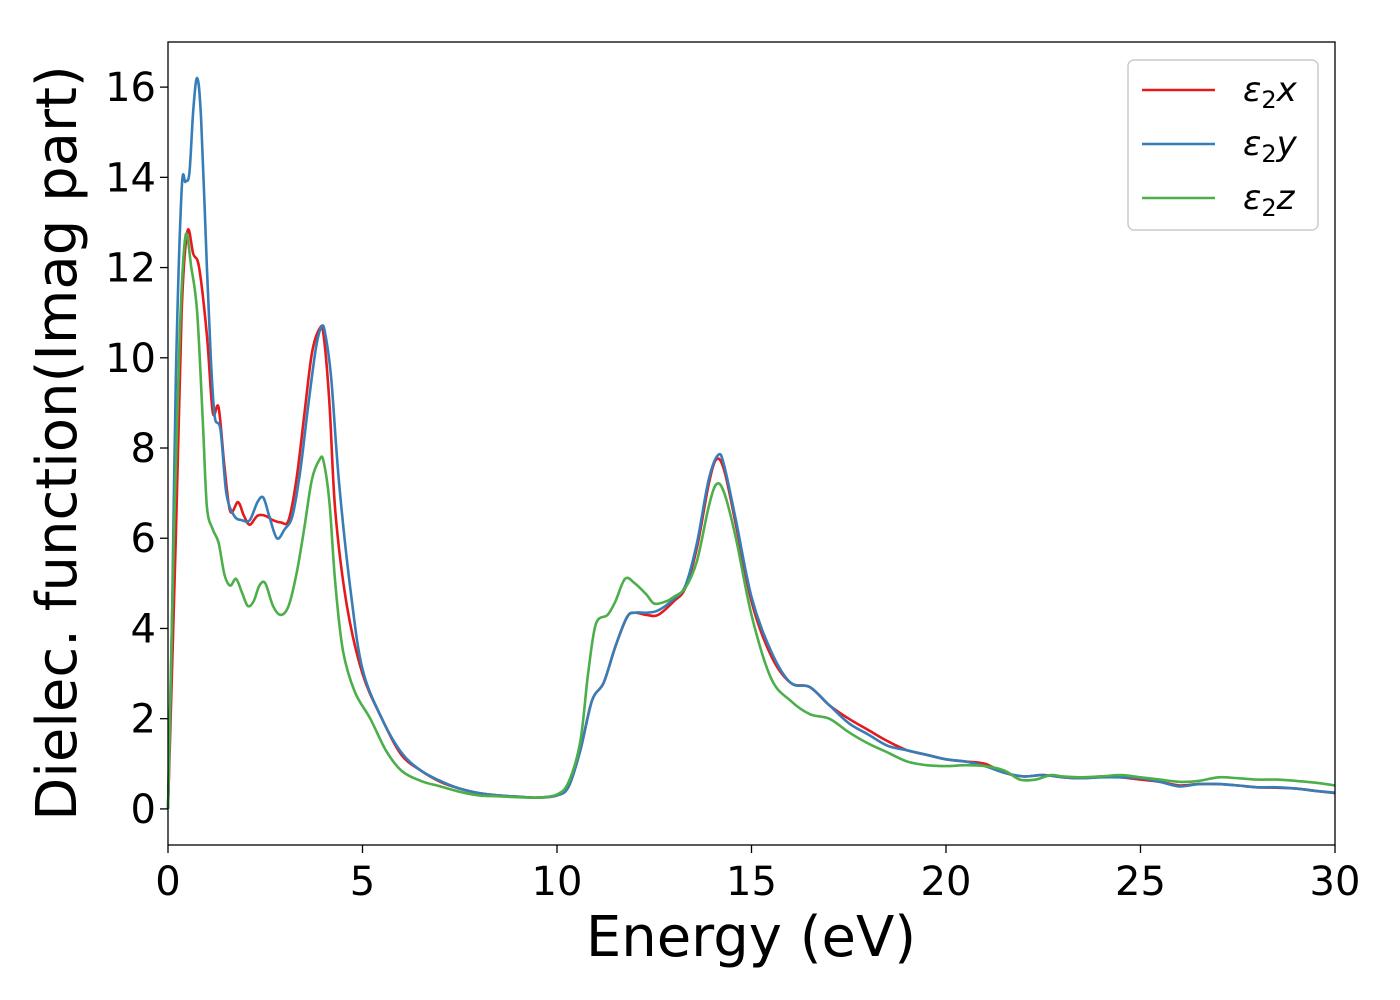 The image size is (1400, 1000). I want to click on legend-box, so click(1223, 145).